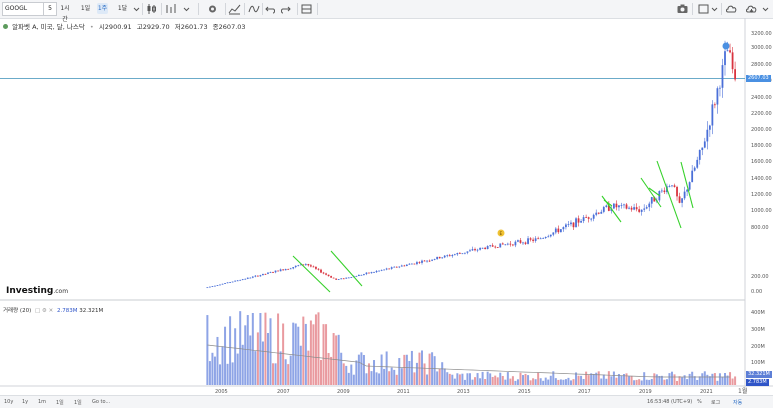 The height and width of the screenshot is (408, 773). What do you see at coordinates (170, 9) in the screenshot?
I see `compare-icon` at bounding box center [170, 9].